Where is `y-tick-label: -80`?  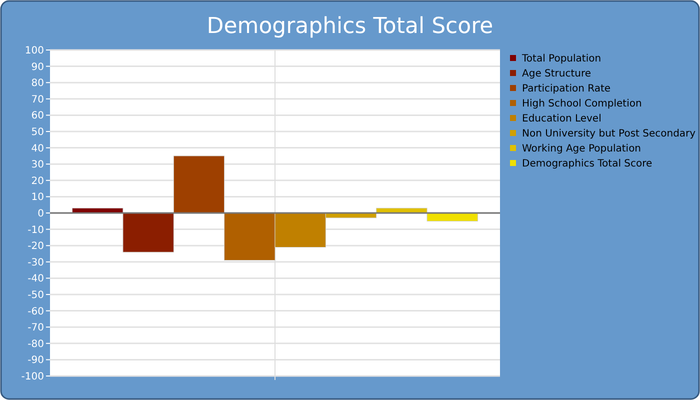 y-tick-label: -80 is located at coordinates (36, 344).